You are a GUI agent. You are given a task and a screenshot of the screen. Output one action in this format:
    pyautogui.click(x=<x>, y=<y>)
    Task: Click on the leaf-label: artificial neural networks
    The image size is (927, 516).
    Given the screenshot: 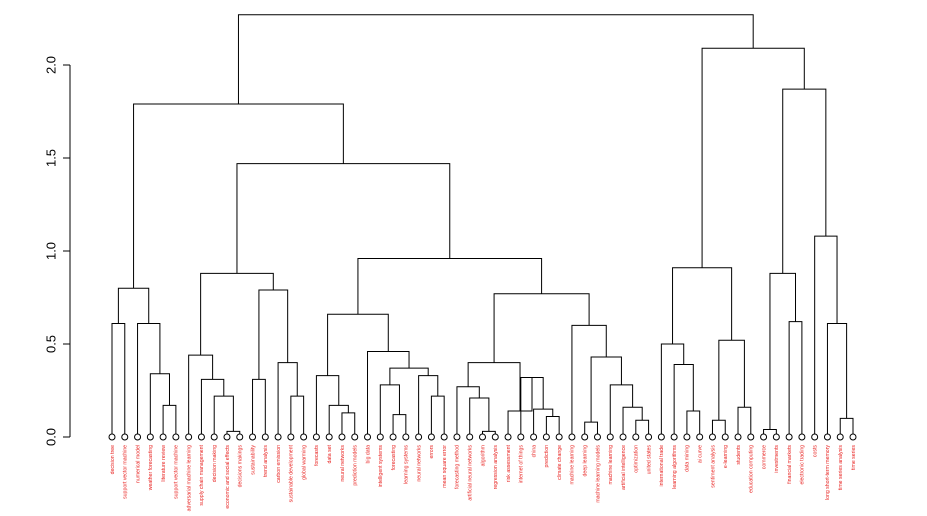 What is the action you would take?
    pyautogui.click(x=471, y=473)
    